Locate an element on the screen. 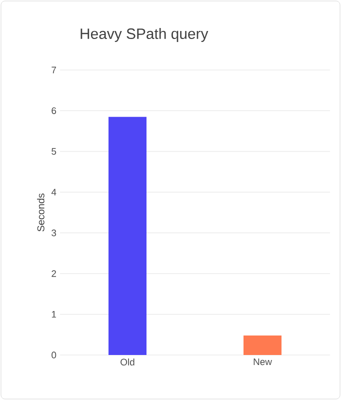 The width and height of the screenshot is (341, 400). y-tick-label: 6 is located at coordinates (54, 110).